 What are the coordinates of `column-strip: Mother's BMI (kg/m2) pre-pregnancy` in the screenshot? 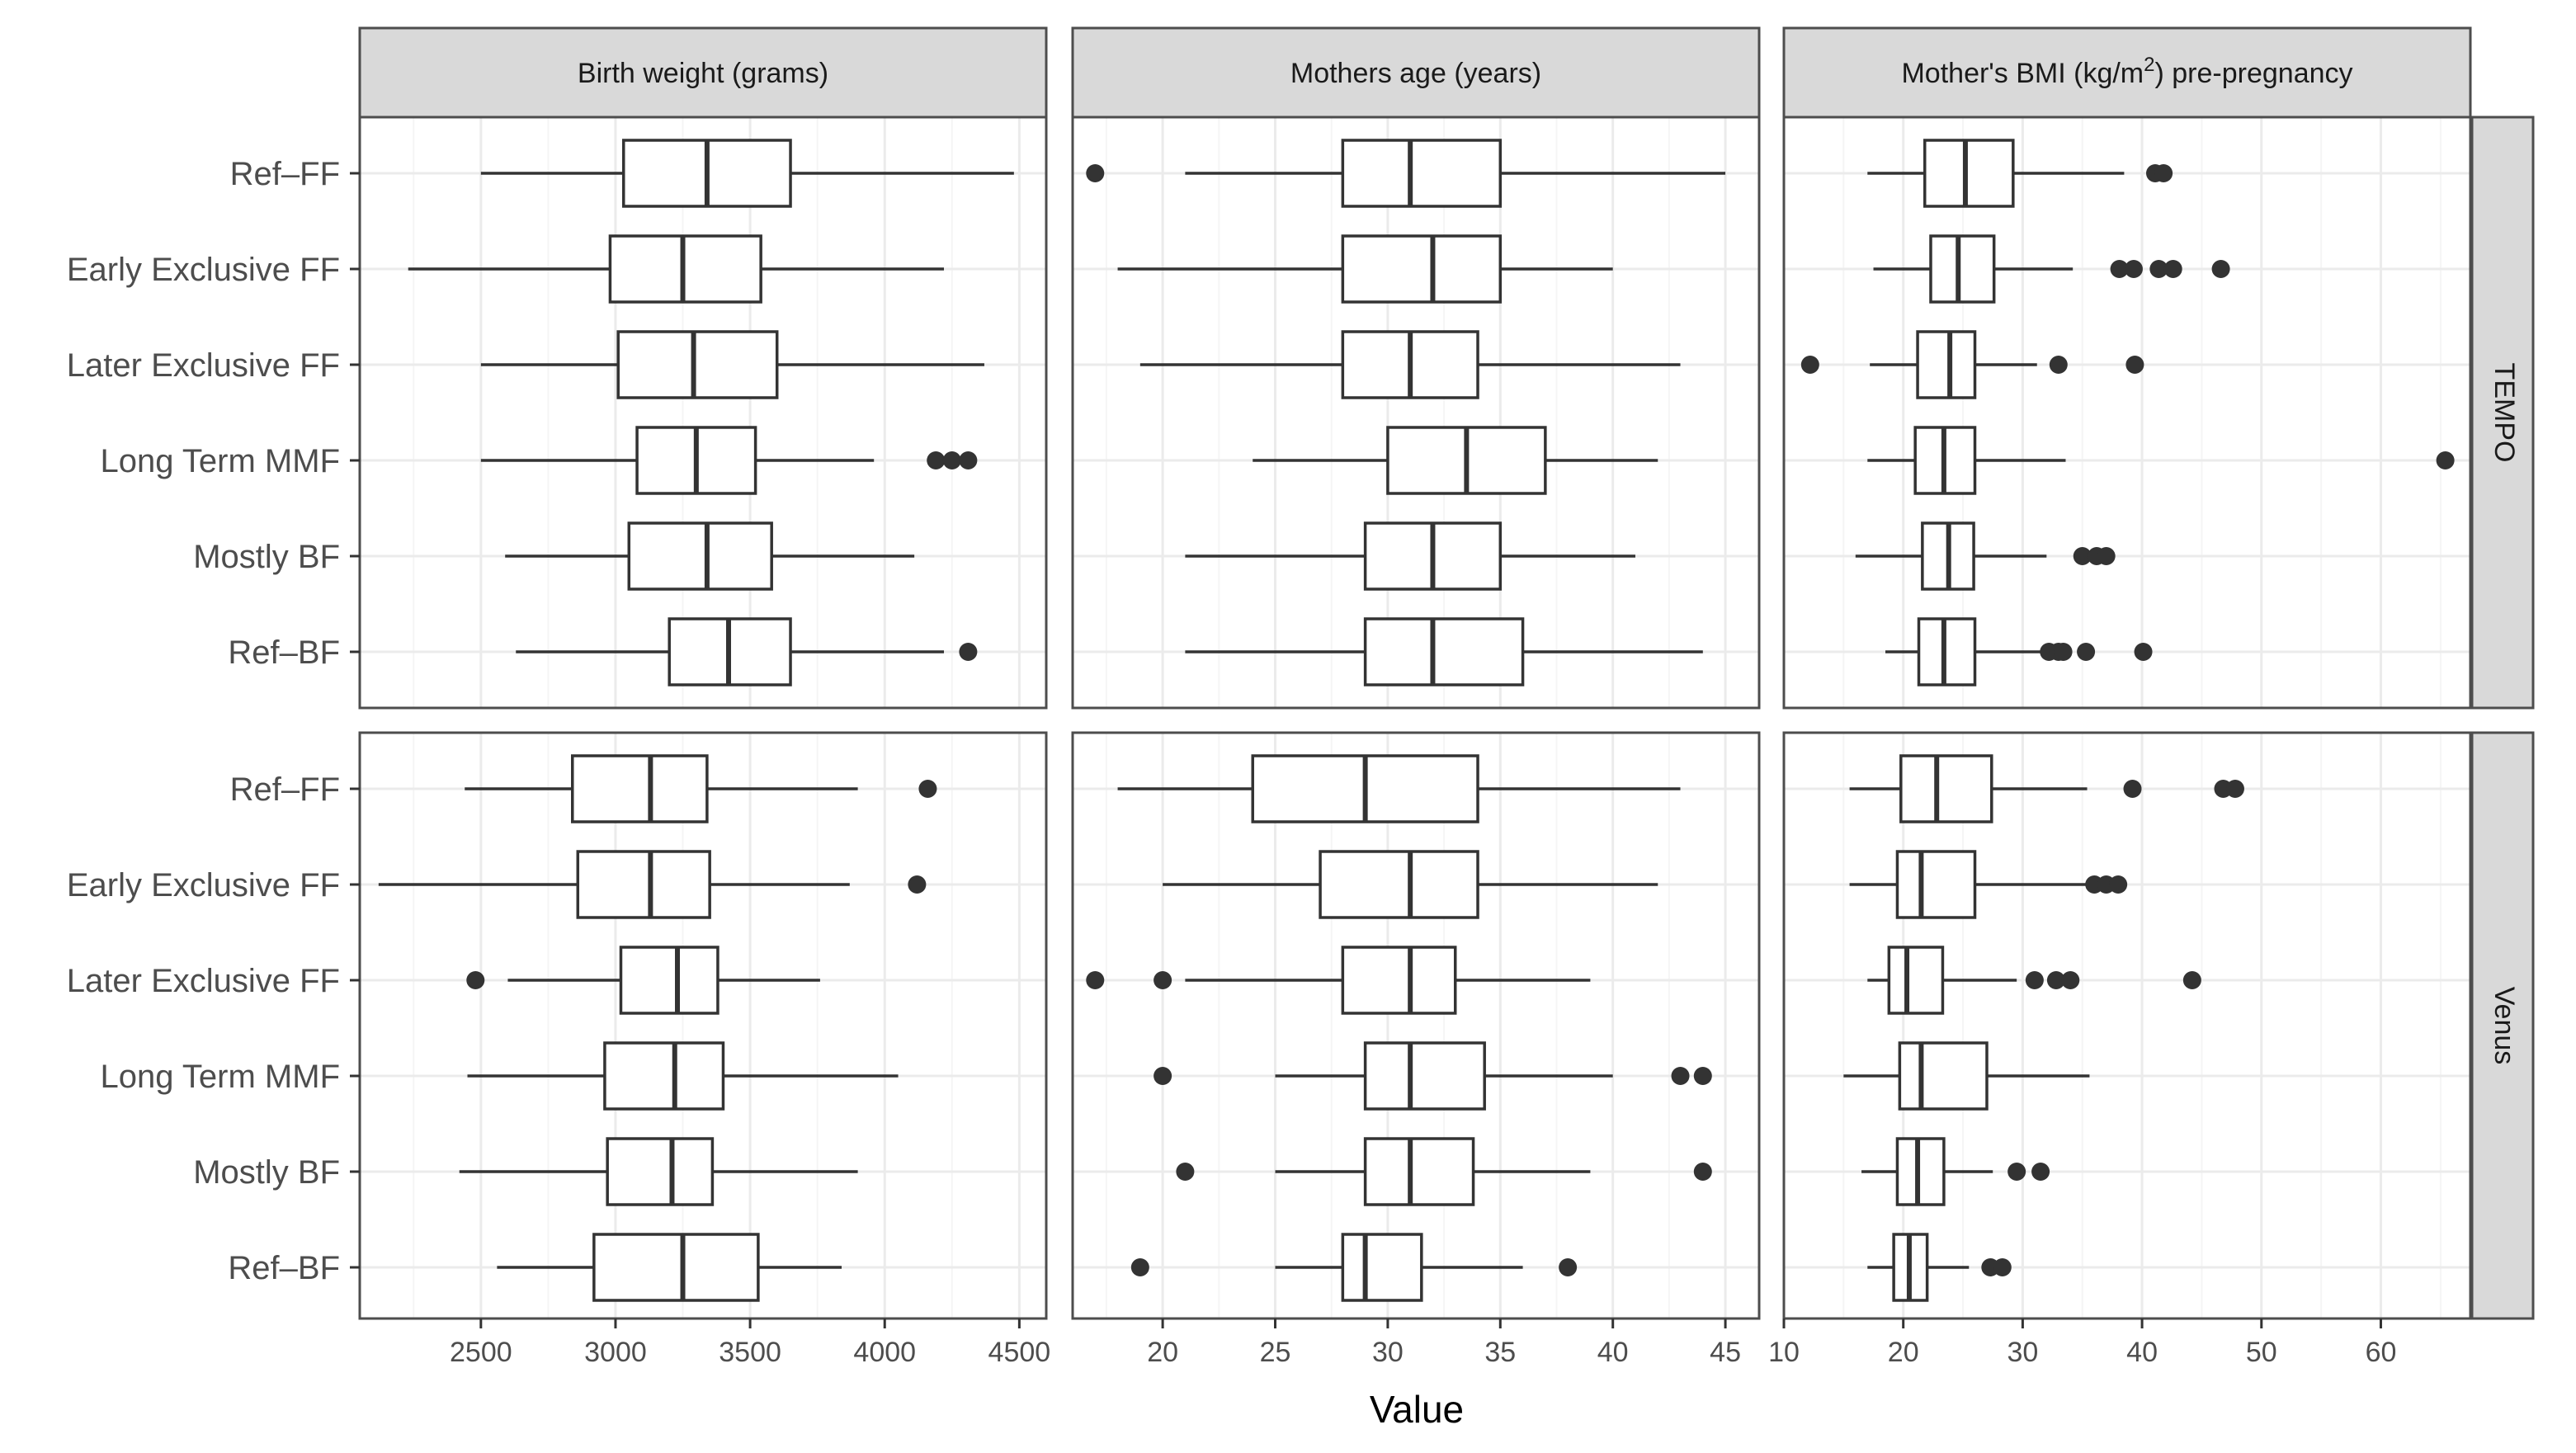 It's located at (2127, 72).